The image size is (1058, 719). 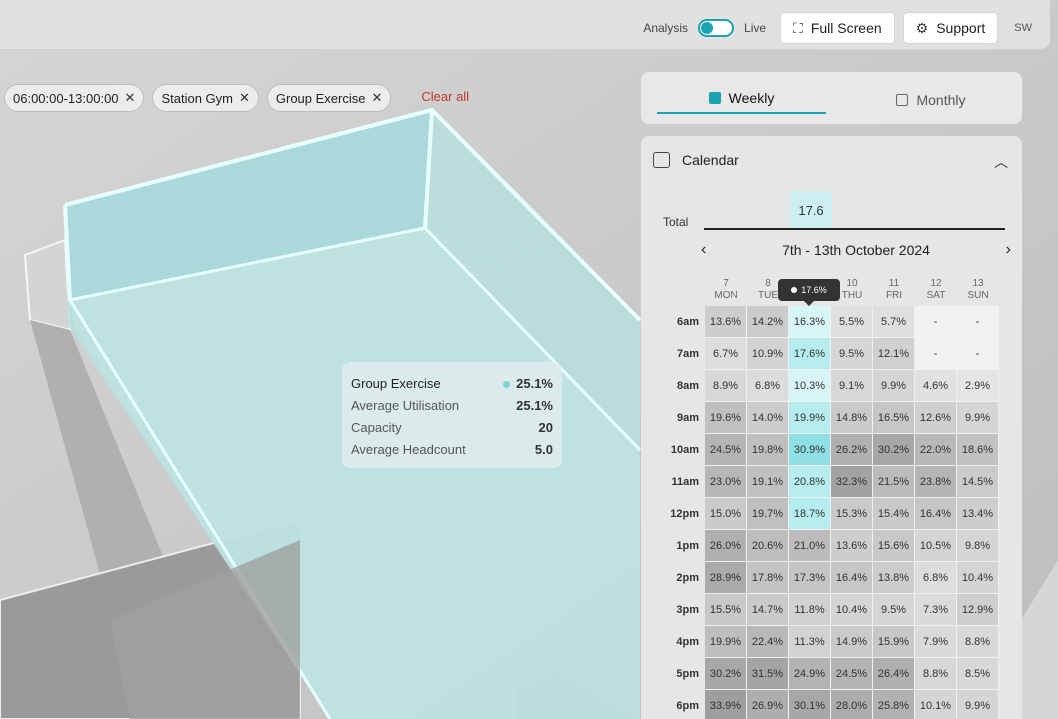 What do you see at coordinates (768, 578) in the screenshot?
I see `heatmap-cell: 17.8%` at bounding box center [768, 578].